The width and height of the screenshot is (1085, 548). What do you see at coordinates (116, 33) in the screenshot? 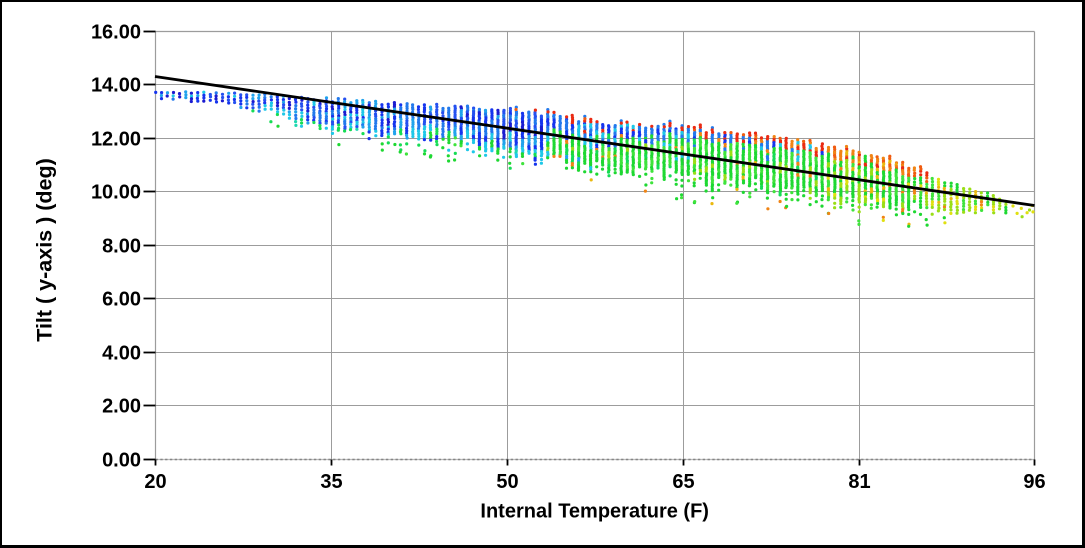
I see `svg-text: 16.00` at bounding box center [116, 33].